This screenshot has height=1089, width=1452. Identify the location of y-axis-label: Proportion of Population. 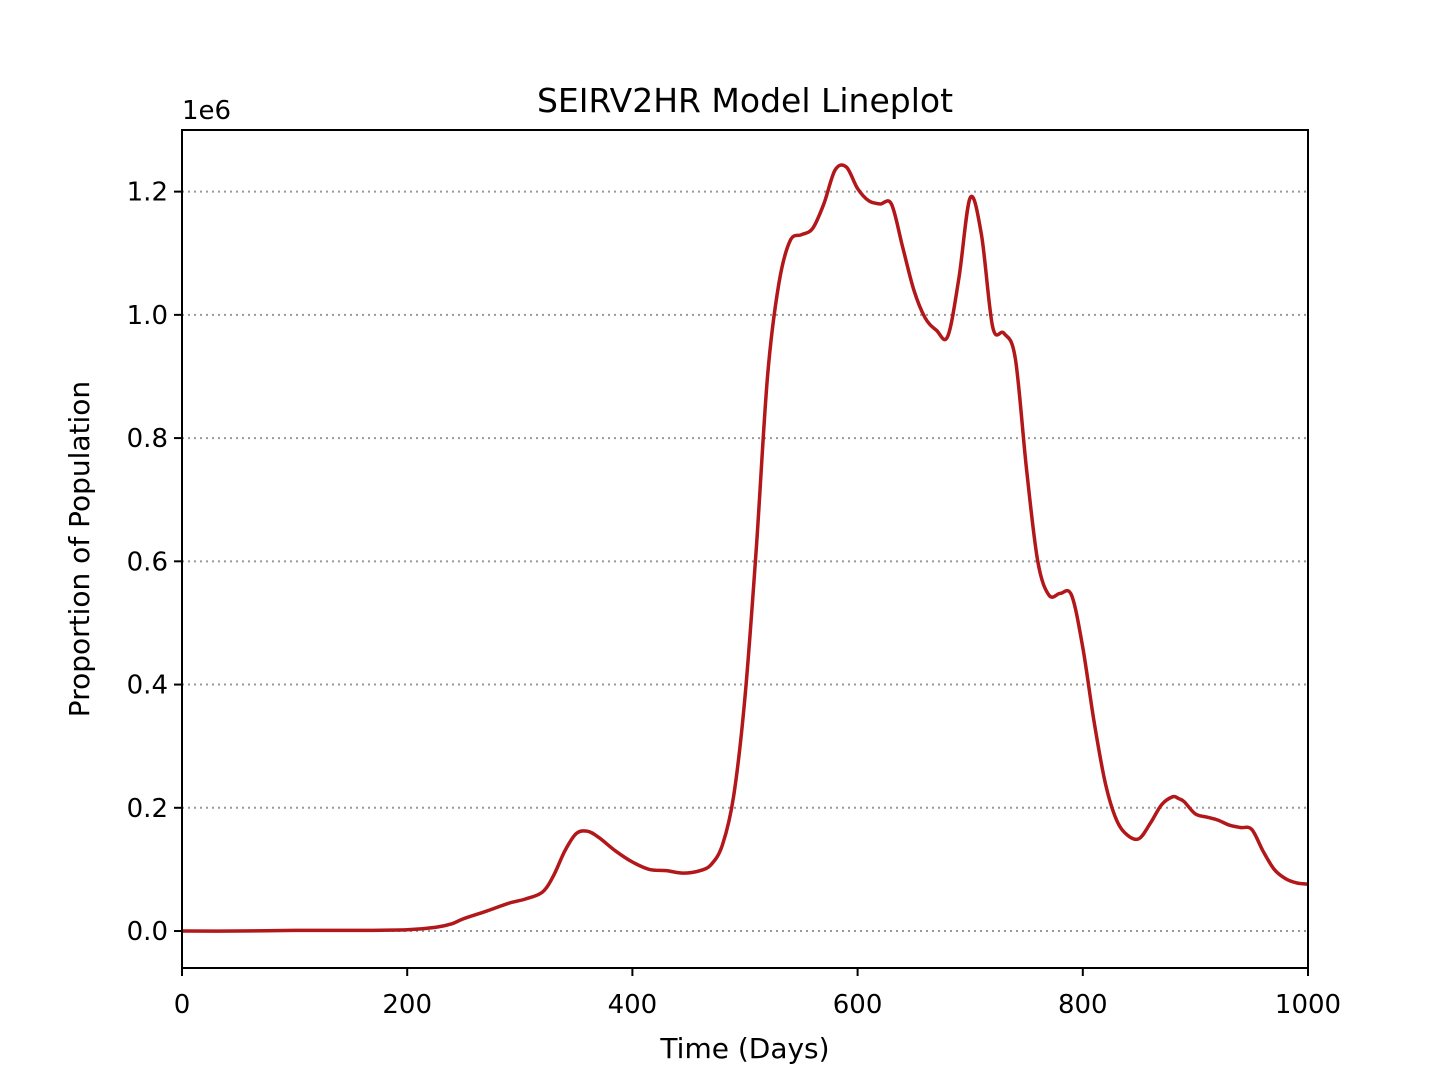
(79, 549).